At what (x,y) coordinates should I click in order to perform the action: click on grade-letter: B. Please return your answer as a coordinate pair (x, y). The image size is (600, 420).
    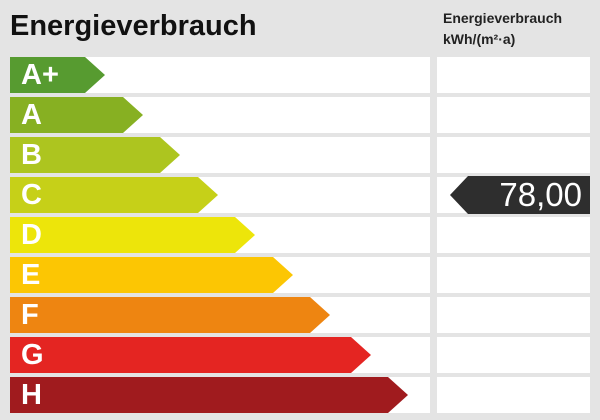
    Looking at the image, I should click on (31, 155).